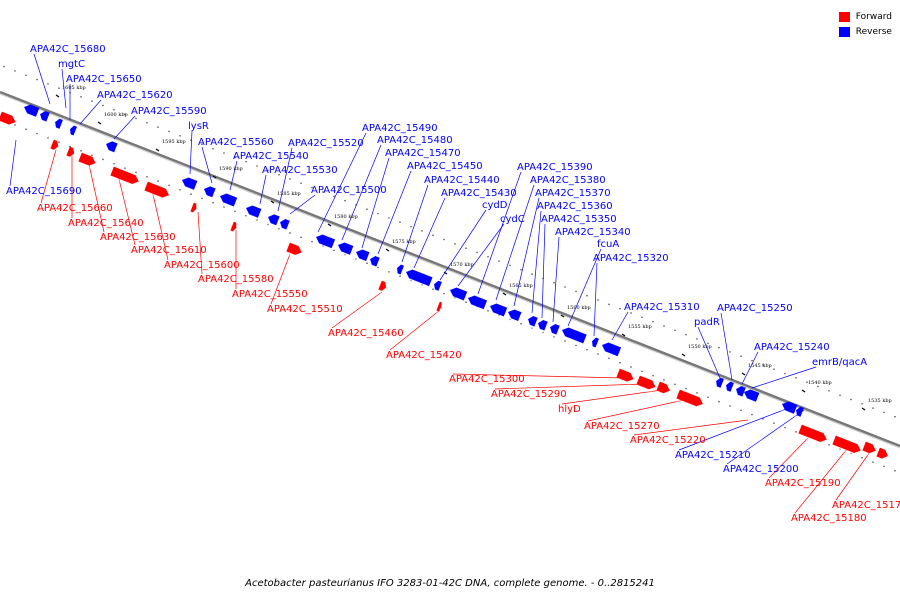 The width and height of the screenshot is (900, 600). I want to click on gene-label-reverse: APA42C_15200, so click(761, 469).